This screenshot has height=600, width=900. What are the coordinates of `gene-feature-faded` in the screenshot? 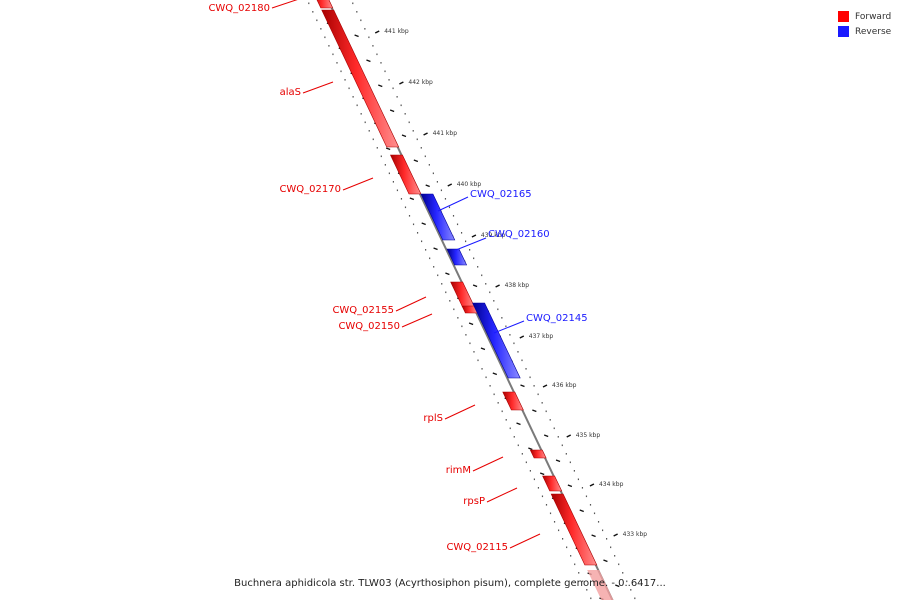 It's located at (600, 585).